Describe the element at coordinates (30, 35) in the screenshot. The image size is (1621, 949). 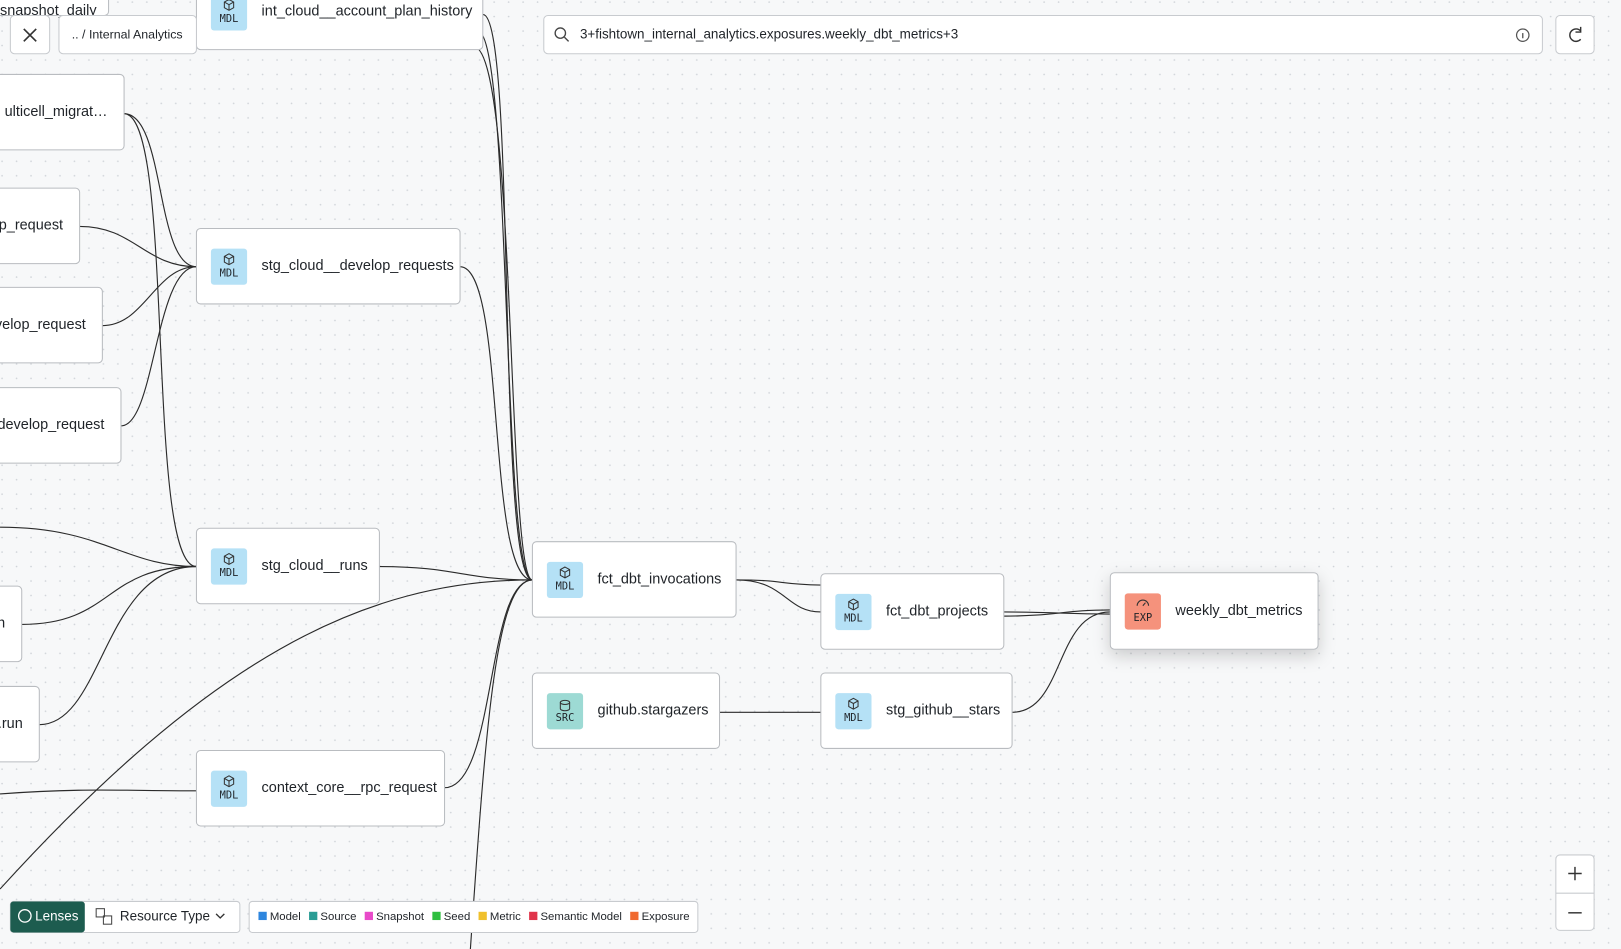
I see `close-icon` at that location.